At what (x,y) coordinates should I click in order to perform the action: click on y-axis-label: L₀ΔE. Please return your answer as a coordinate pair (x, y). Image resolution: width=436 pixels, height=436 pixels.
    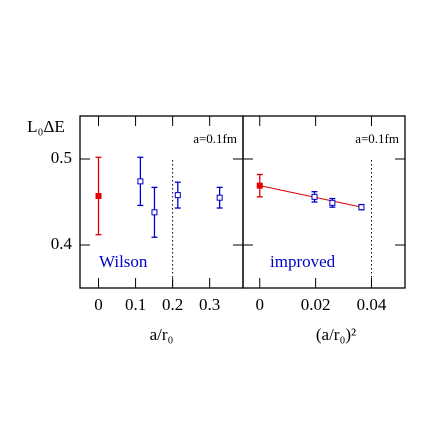
    Looking at the image, I should click on (46, 126).